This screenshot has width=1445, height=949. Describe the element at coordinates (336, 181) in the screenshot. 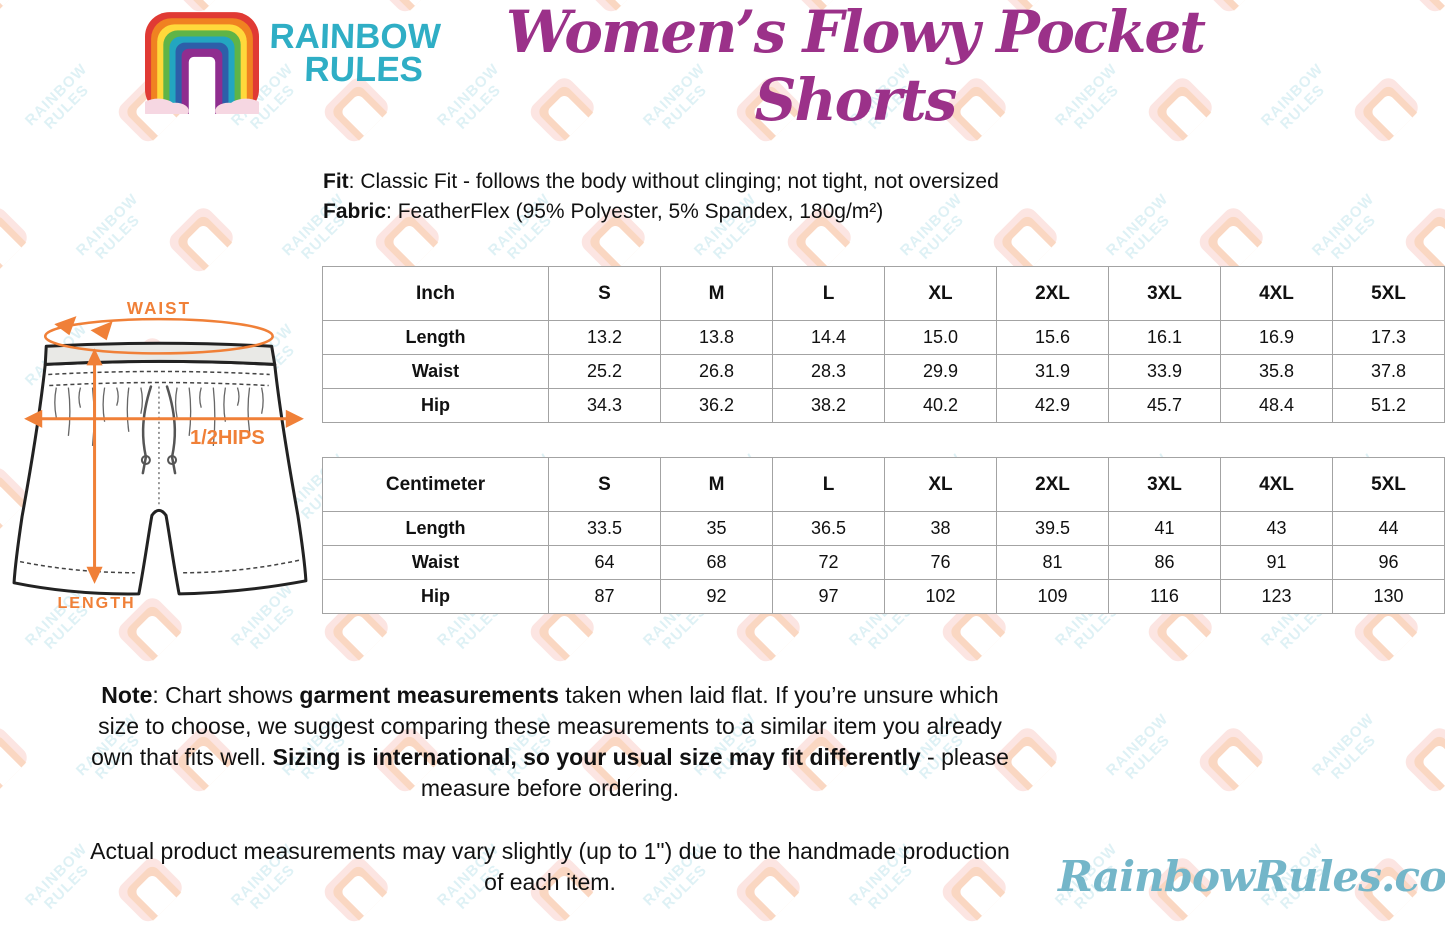

I see `fit-label: Fit` at that location.